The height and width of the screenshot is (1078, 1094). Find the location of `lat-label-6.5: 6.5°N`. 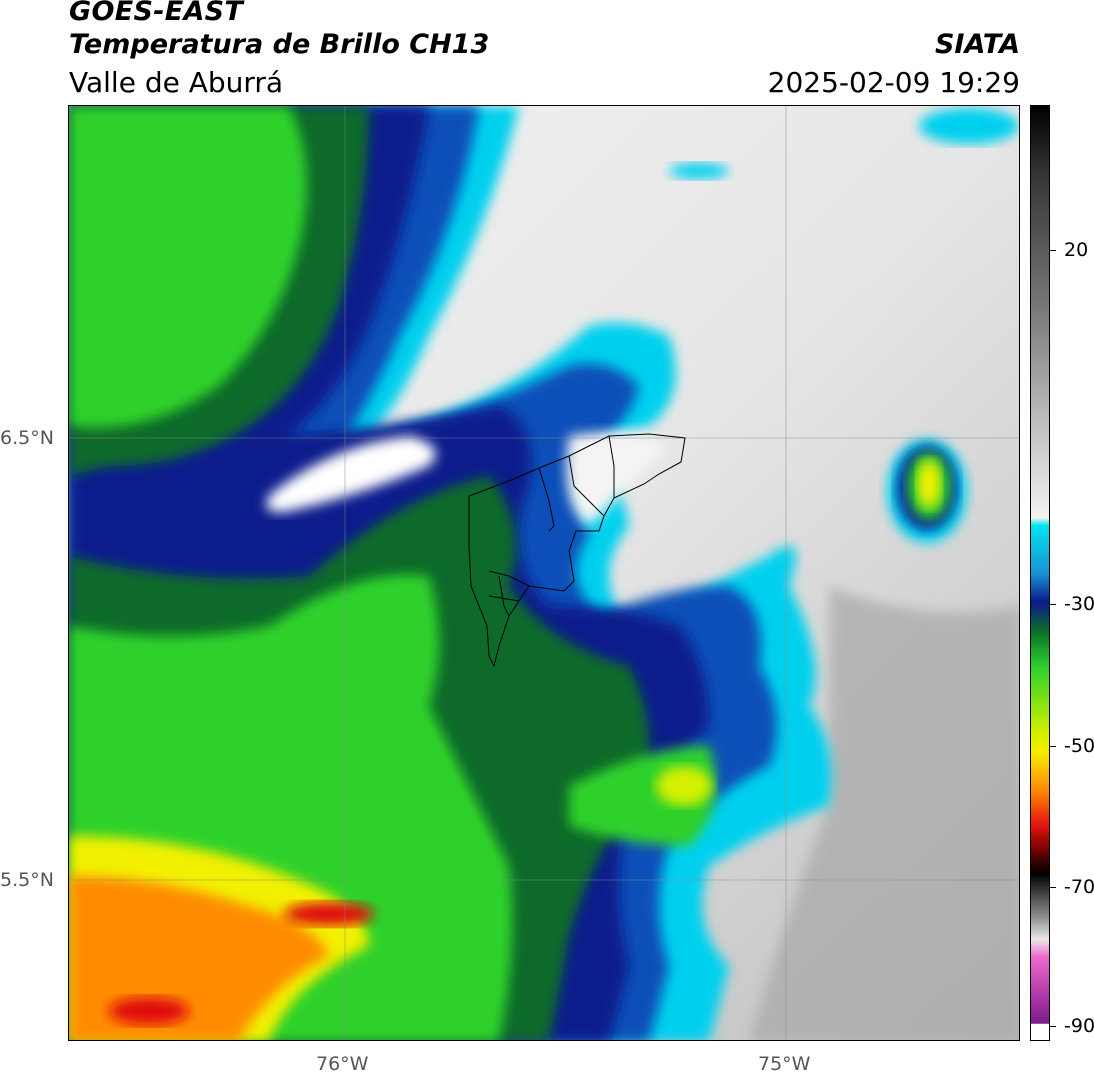

lat-label-6.5: 6.5°N is located at coordinates (27, 438).